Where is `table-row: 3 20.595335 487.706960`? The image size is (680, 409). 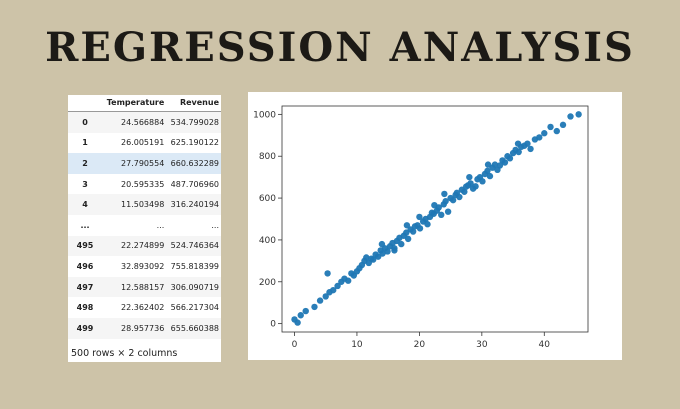 table-row: 3 20.595335 487.706960 is located at coordinates (144, 184).